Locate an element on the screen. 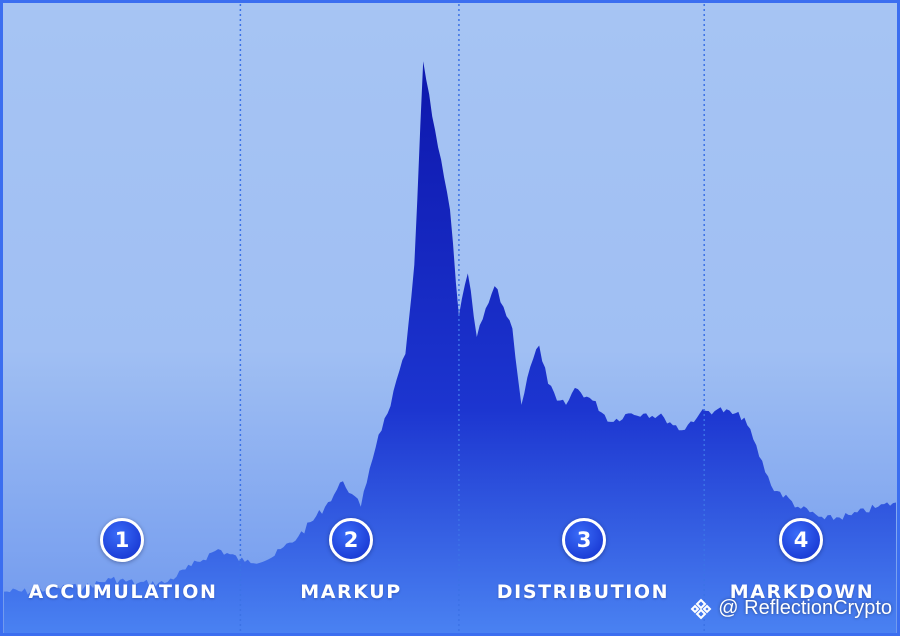 Image resolution: width=900 pixels, height=636 pixels. phase-3-number-badge: 3 is located at coordinates (584, 540).